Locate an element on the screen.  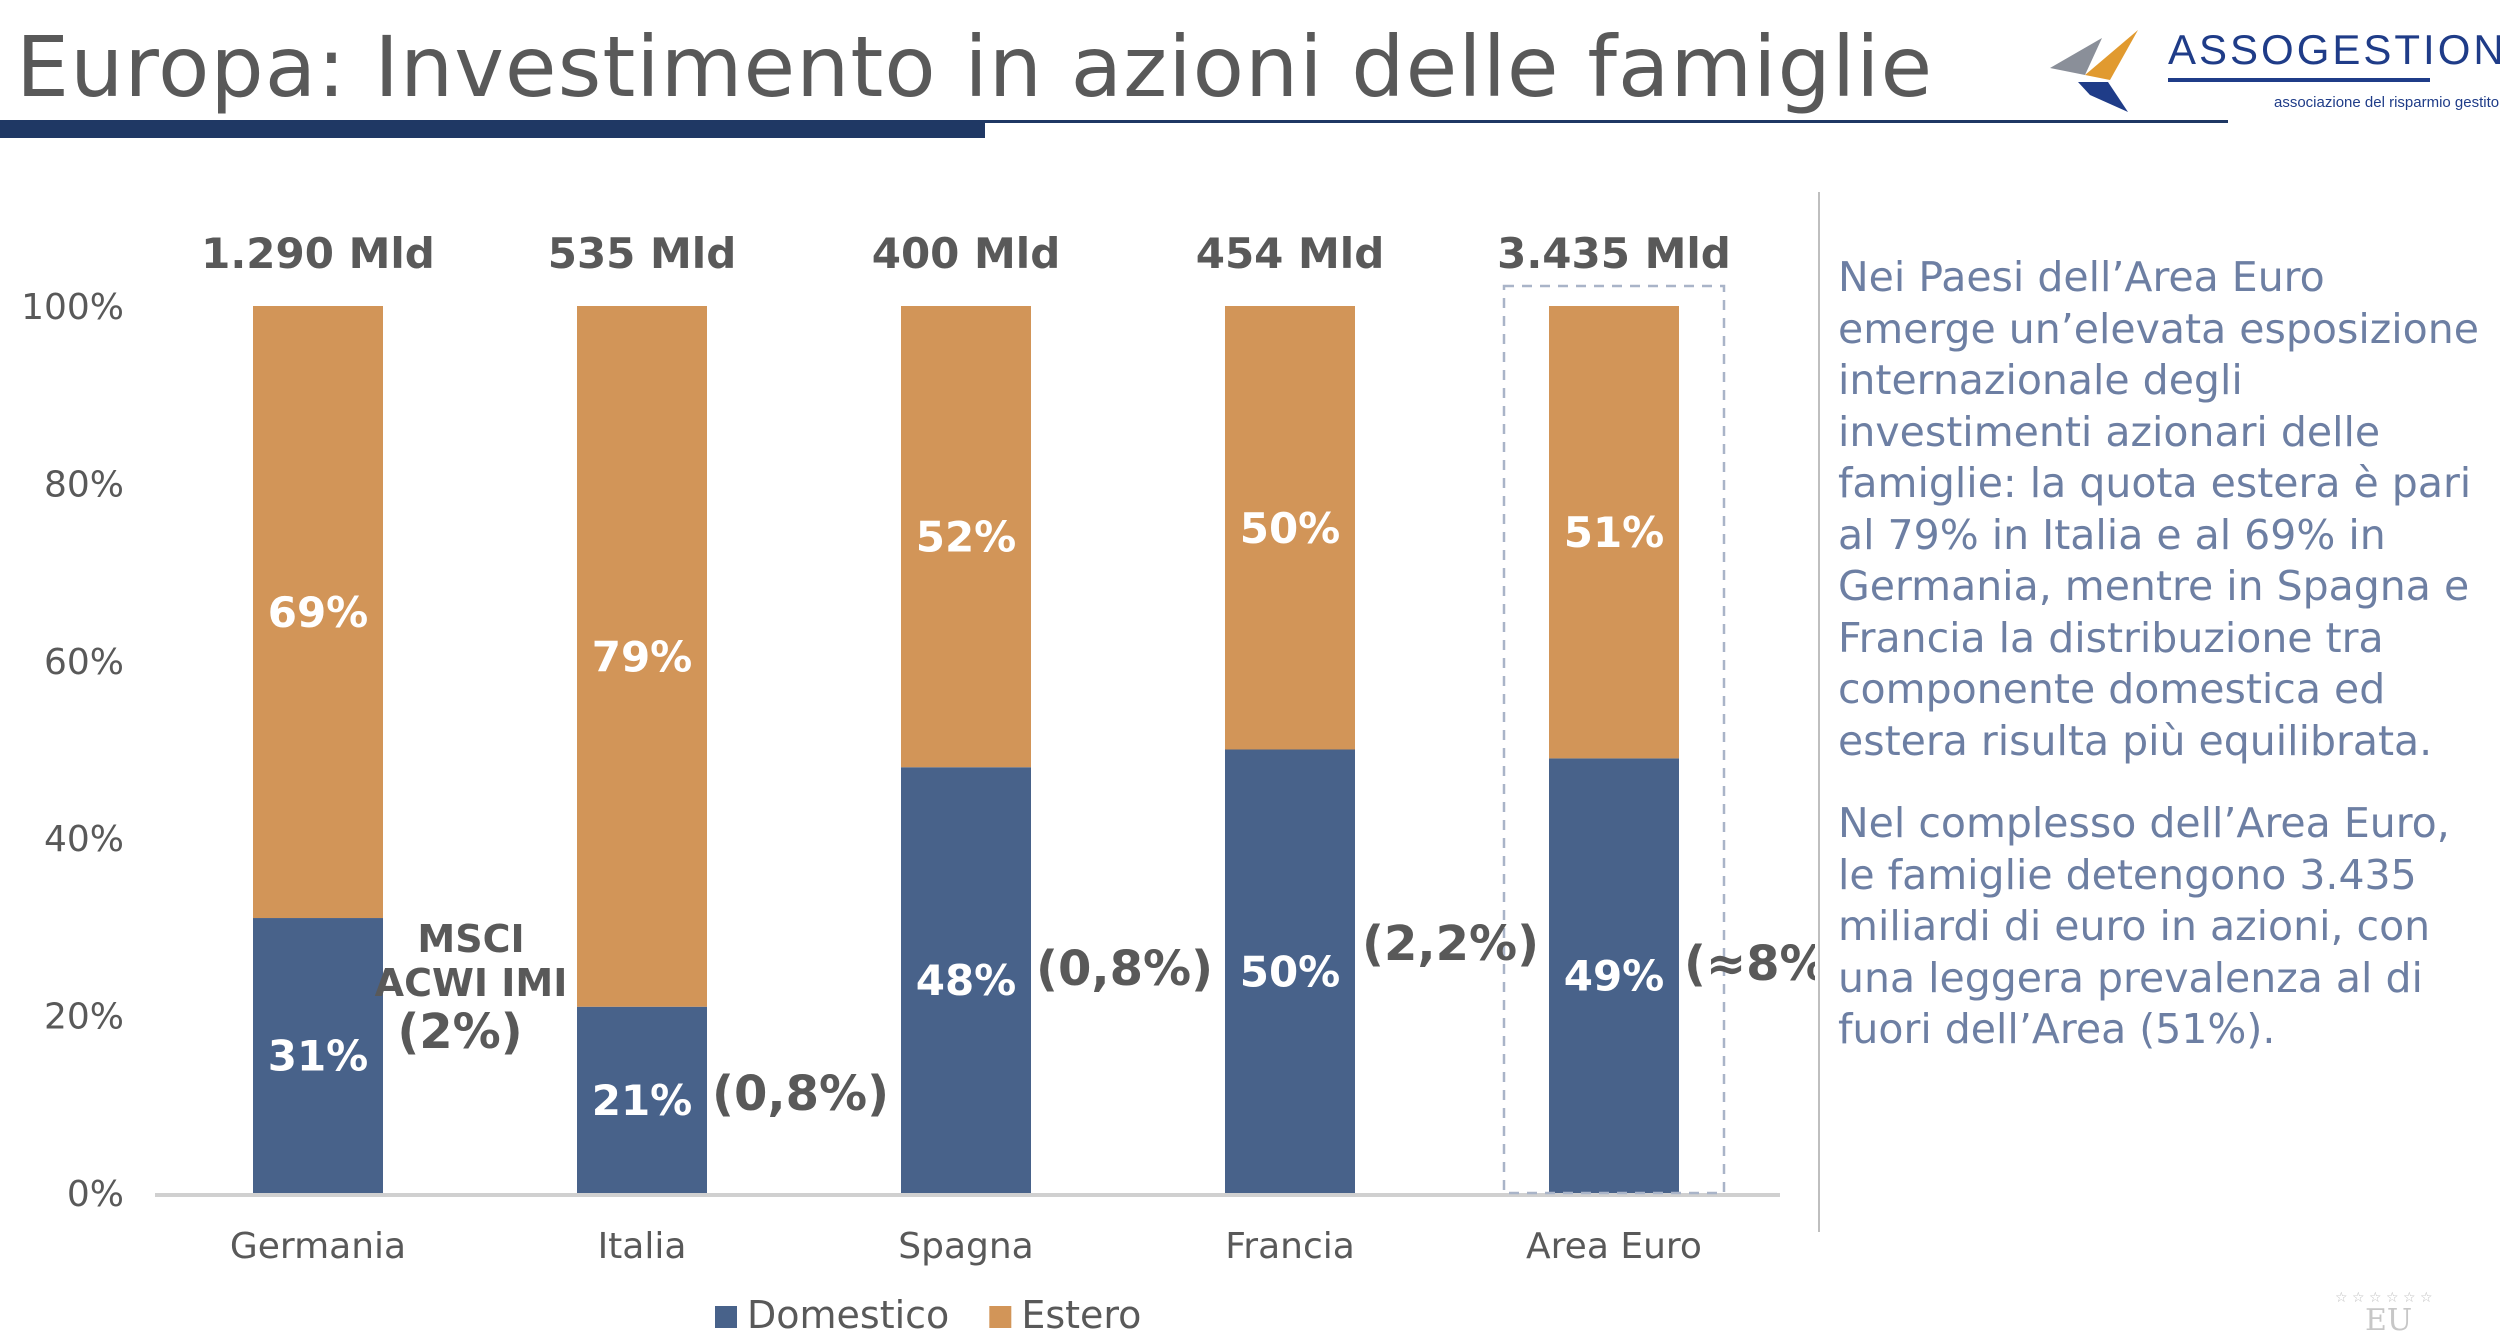
data-label: 49% is located at coordinates (1614, 976).